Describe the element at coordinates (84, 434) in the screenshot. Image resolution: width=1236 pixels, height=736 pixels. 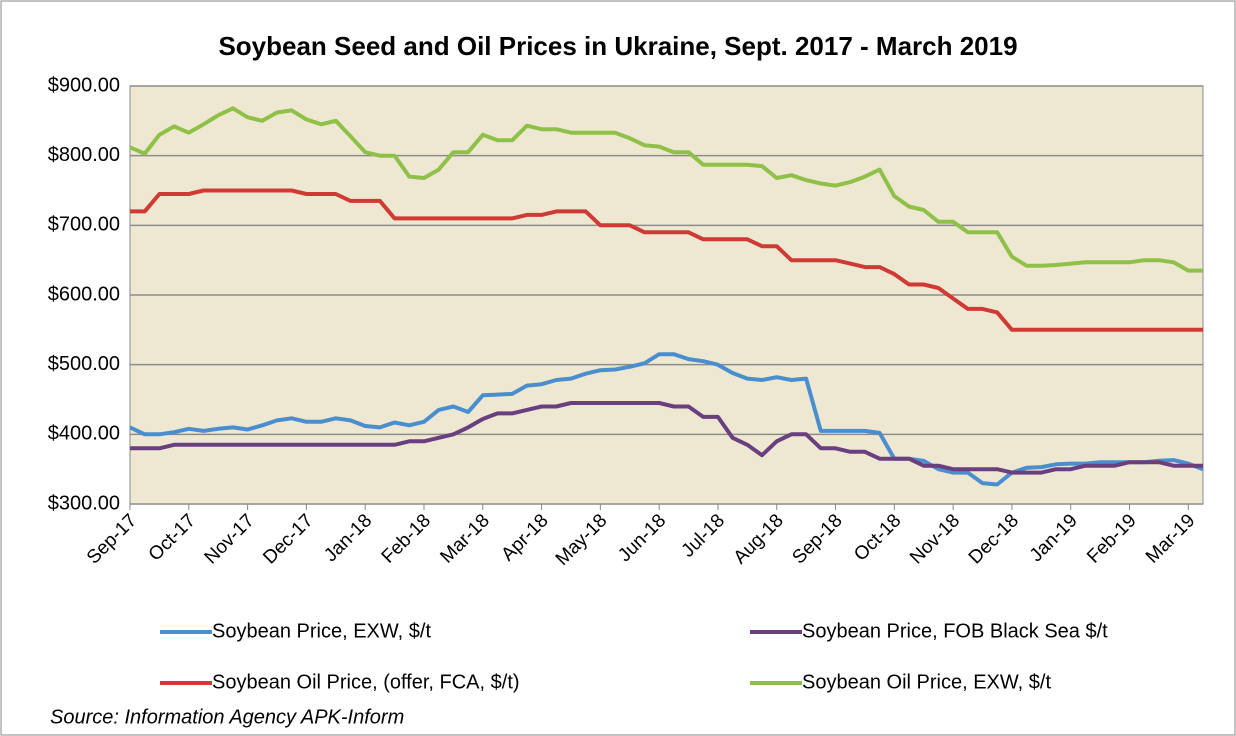
I see `y-tick-label: $400.00` at that location.